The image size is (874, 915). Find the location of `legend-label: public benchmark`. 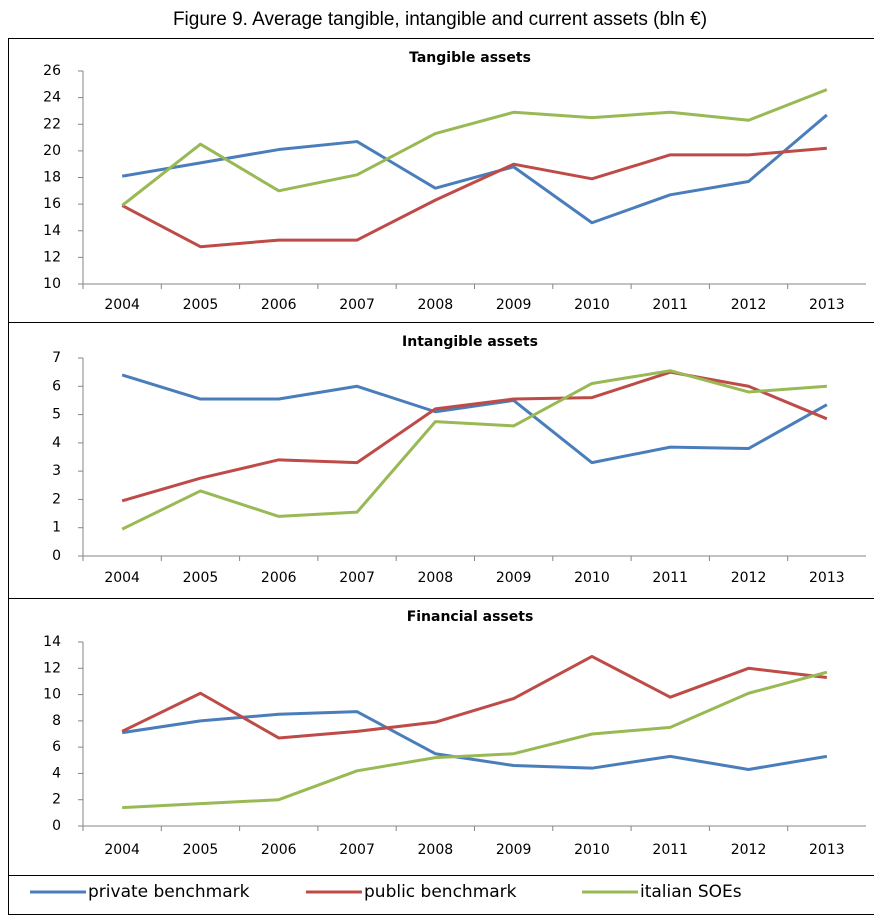

legend-label: public benchmark is located at coordinates (440, 892).